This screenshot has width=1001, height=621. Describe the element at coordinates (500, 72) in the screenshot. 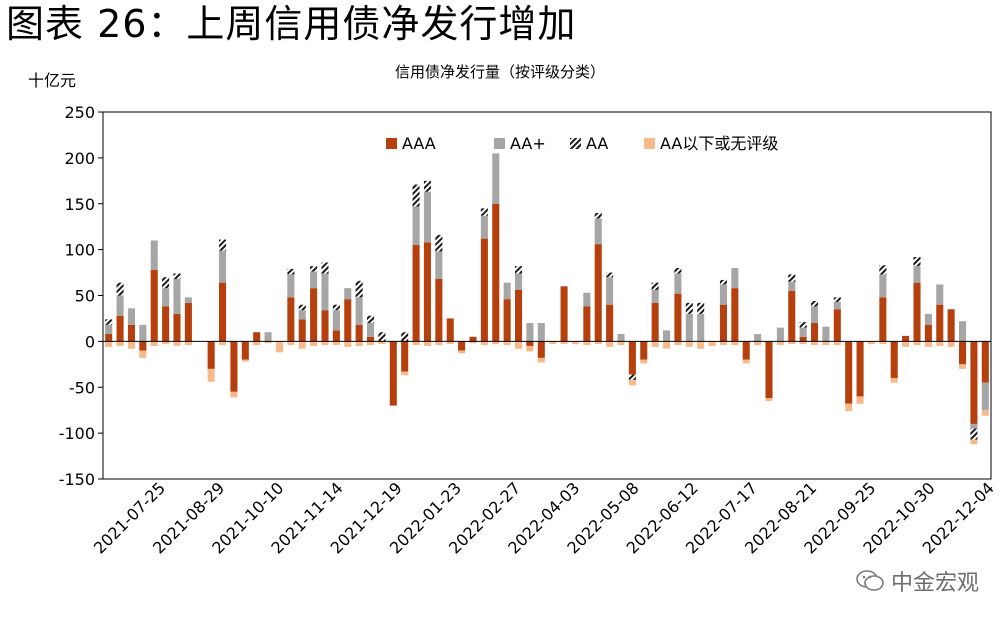

I see `chart-title: 信用债净发行量（按评级分类）` at that location.